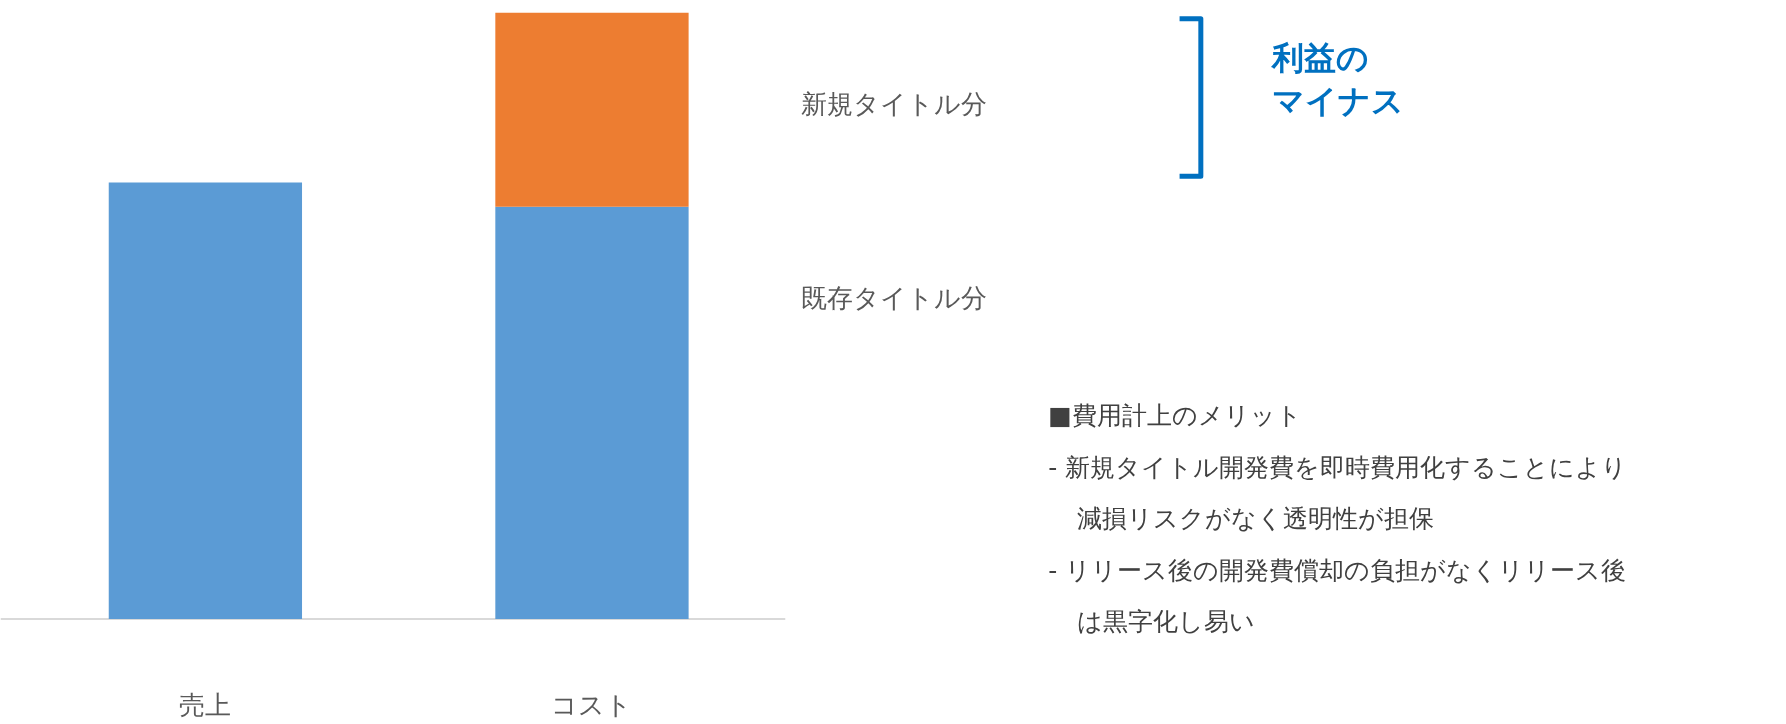 This screenshot has height=724, width=1786. I want to click on text: 新規タイトル分, so click(893, 103).